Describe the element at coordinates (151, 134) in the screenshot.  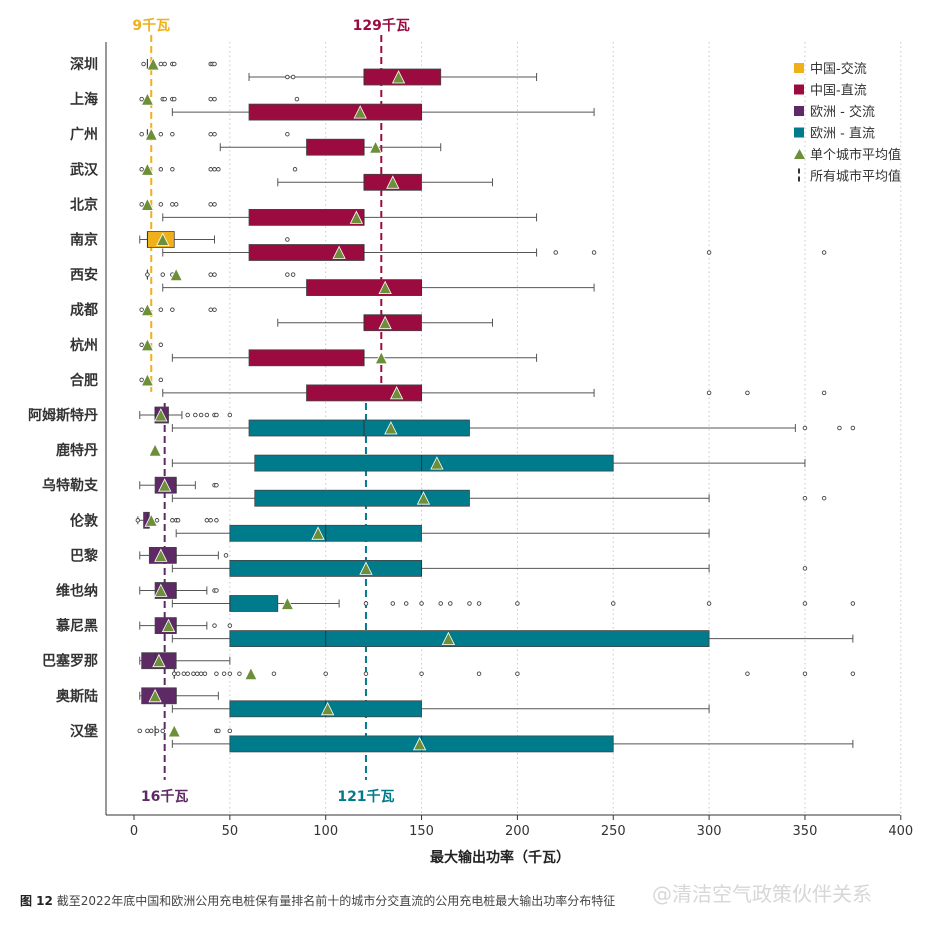
I see `city-2-ac-mean-marker` at that location.